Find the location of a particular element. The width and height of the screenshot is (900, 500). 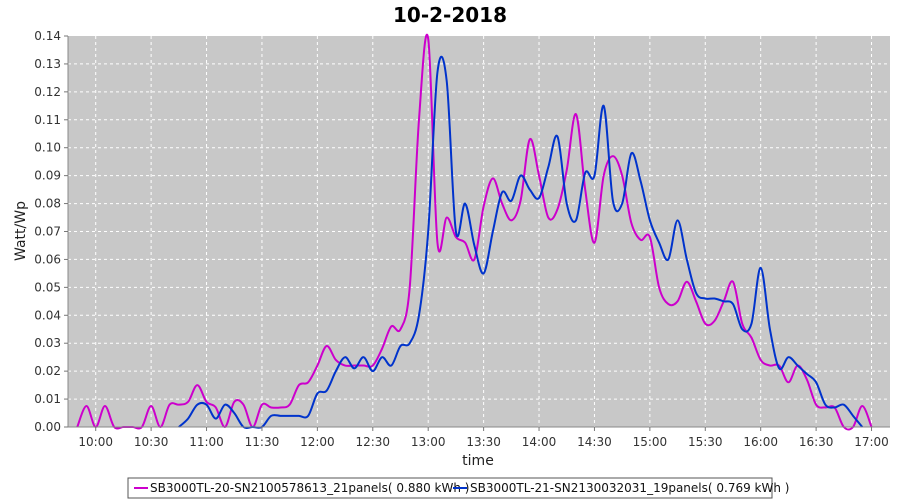

x-tick-label: 17:00 is located at coordinates (871, 442).